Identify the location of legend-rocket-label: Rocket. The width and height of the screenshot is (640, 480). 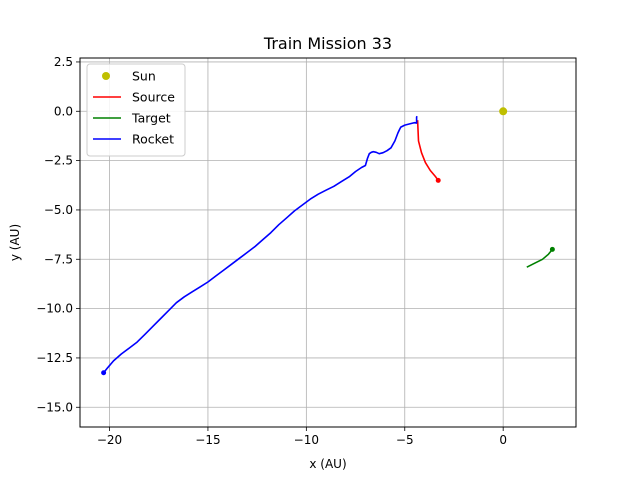
(153, 139).